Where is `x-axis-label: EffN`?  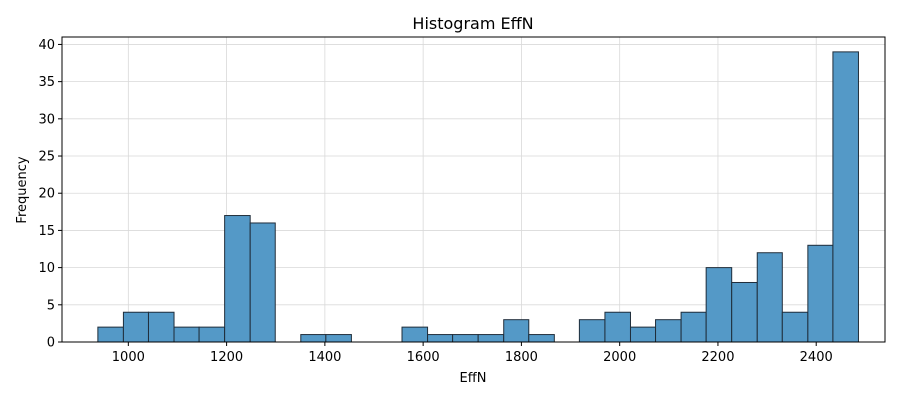 x-axis-label: EffN is located at coordinates (473, 378).